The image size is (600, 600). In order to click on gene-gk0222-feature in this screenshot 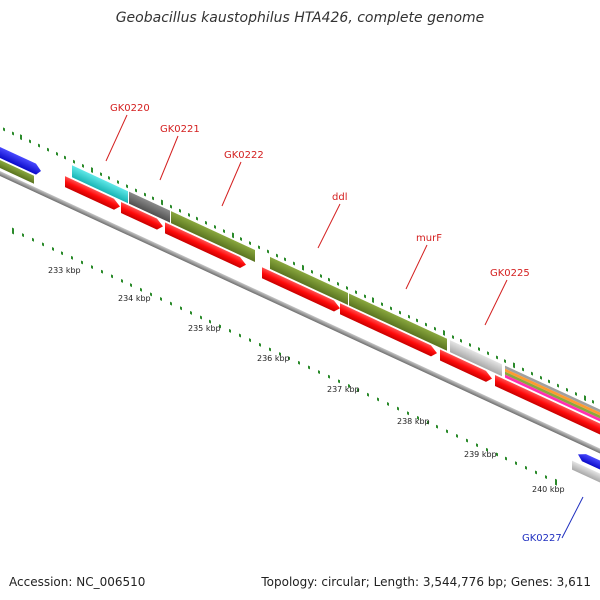, I will do `click(213, 236)`.